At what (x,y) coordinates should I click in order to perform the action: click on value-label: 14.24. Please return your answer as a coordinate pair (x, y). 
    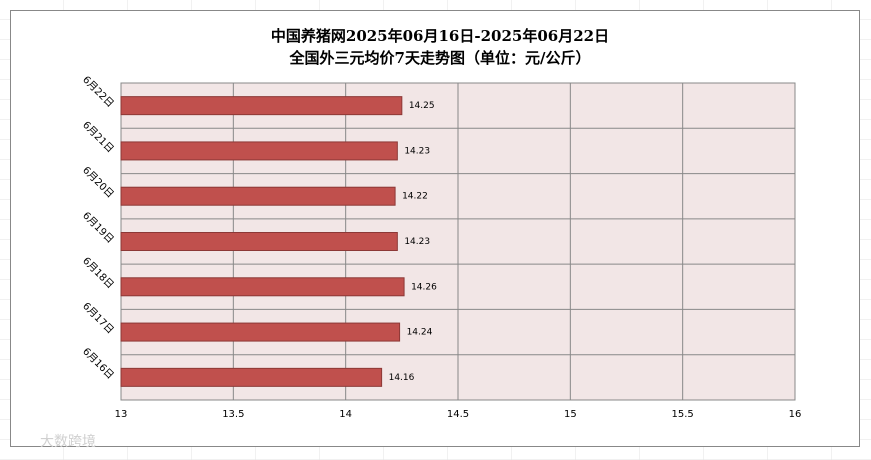
    Looking at the image, I should click on (420, 333).